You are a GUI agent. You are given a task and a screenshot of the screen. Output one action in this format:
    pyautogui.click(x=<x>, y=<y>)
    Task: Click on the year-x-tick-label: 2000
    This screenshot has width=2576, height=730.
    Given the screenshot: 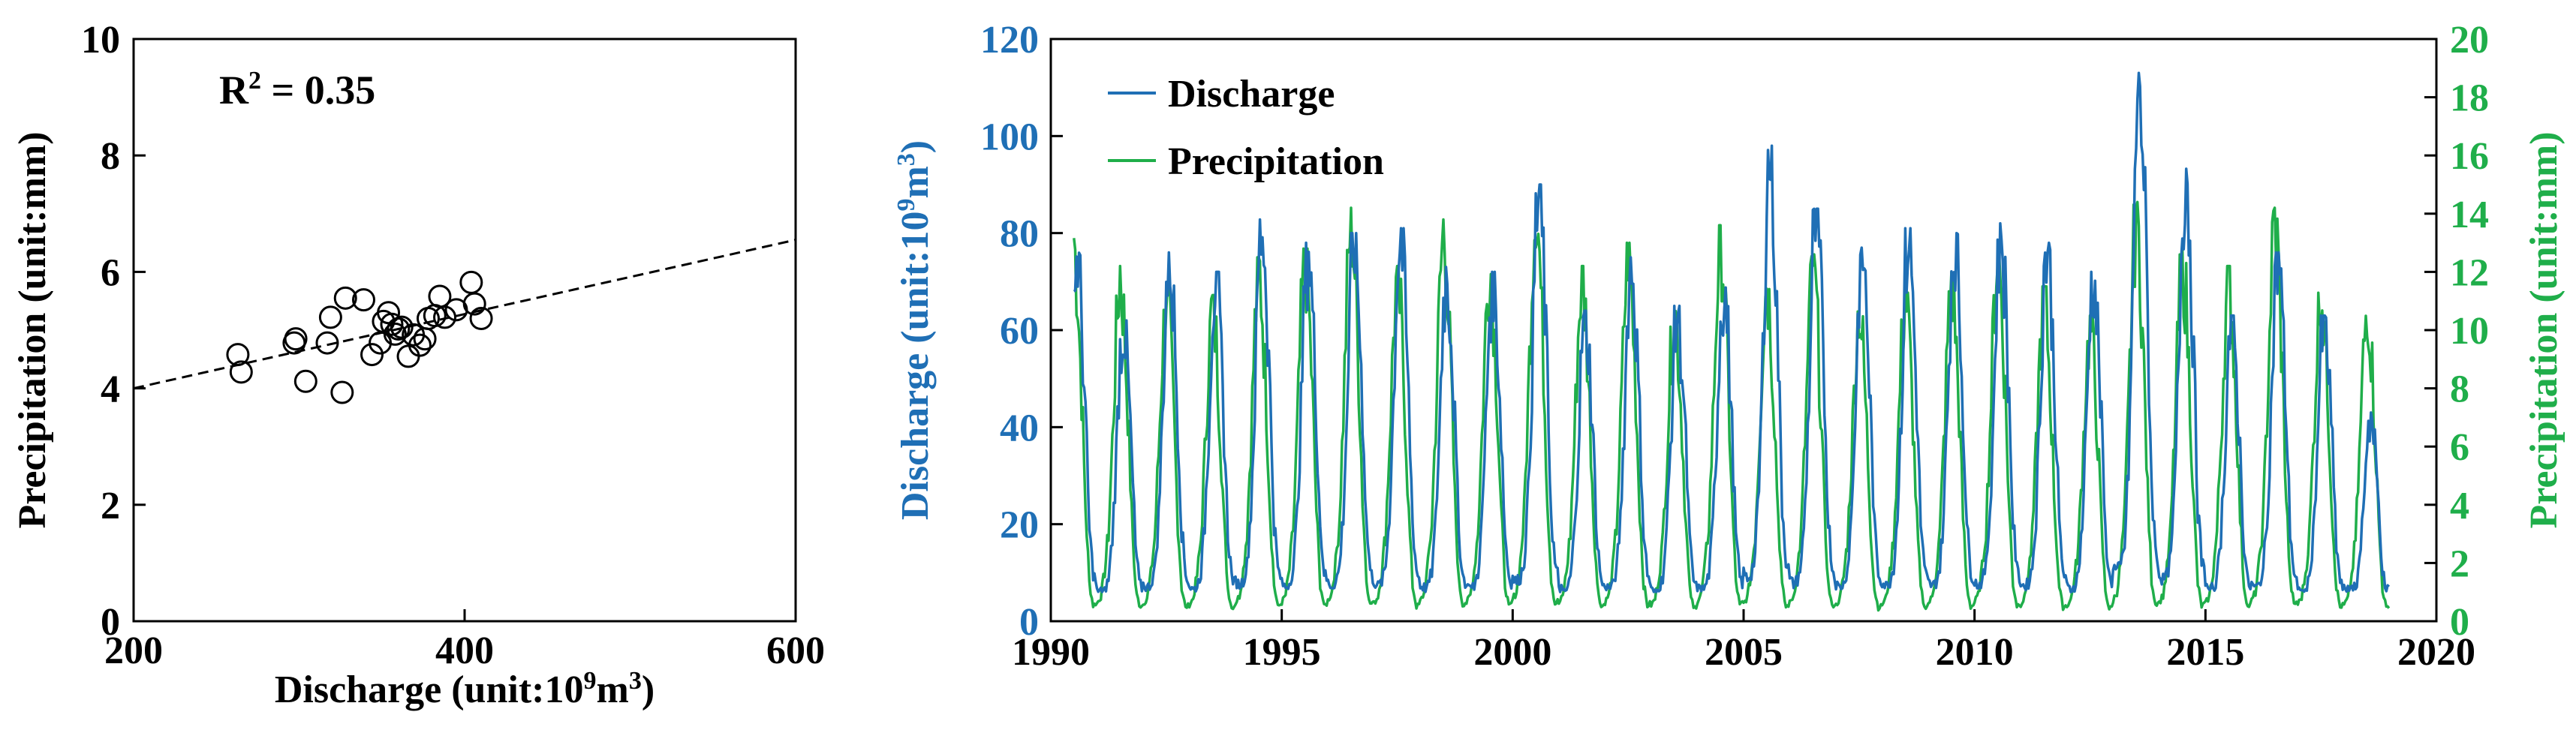 What is the action you would take?
    pyautogui.click(x=1512, y=652)
    